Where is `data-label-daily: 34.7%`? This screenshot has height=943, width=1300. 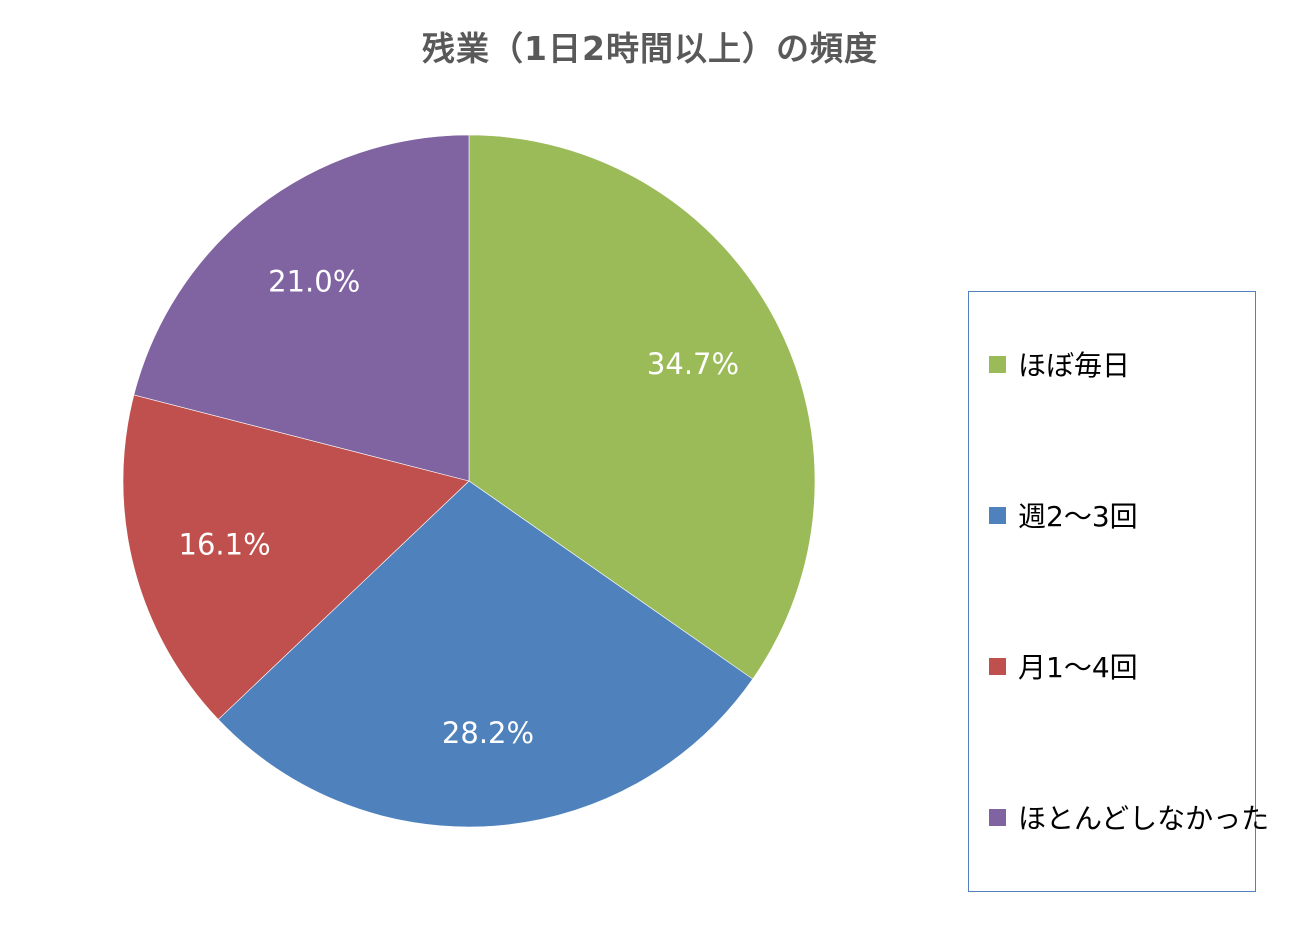
data-label-daily: 34.7% is located at coordinates (693, 364).